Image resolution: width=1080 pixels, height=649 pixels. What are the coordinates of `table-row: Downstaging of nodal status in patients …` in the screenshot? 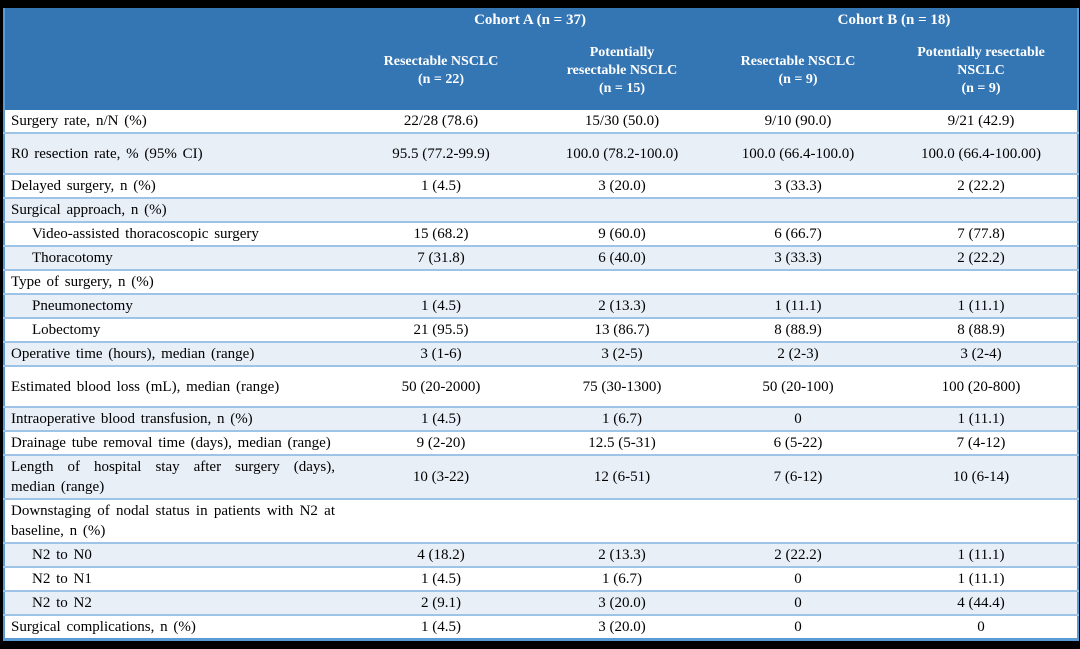 It's located at (541, 521).